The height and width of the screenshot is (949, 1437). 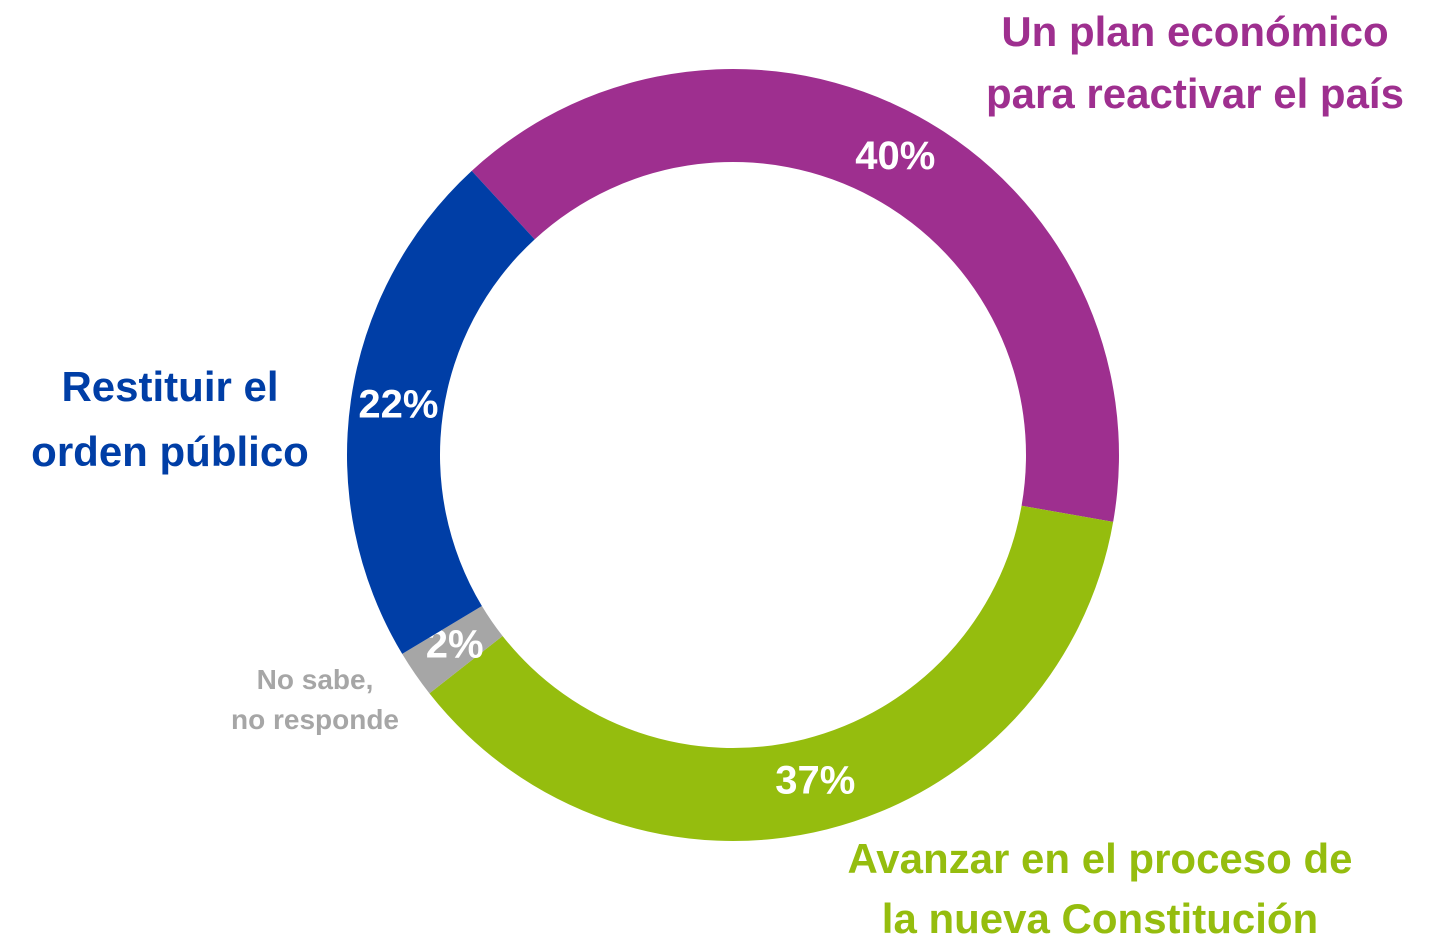 What do you see at coordinates (169, 386) in the screenshot?
I see `label-line: Restituir el` at bounding box center [169, 386].